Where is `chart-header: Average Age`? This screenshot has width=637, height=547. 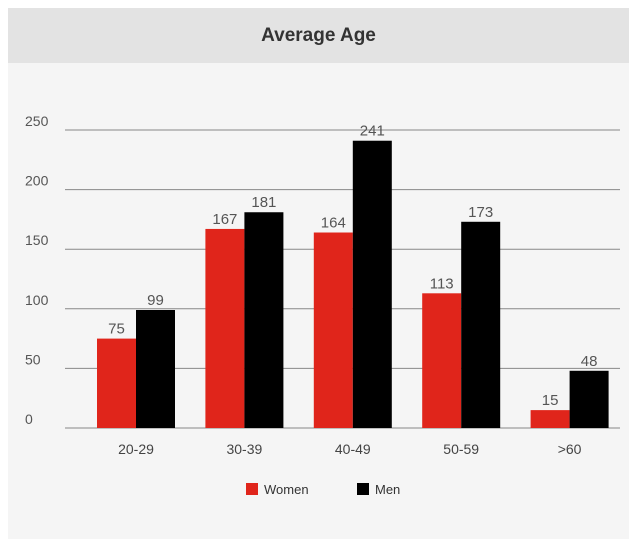 chart-header: Average Age is located at coordinates (318, 35).